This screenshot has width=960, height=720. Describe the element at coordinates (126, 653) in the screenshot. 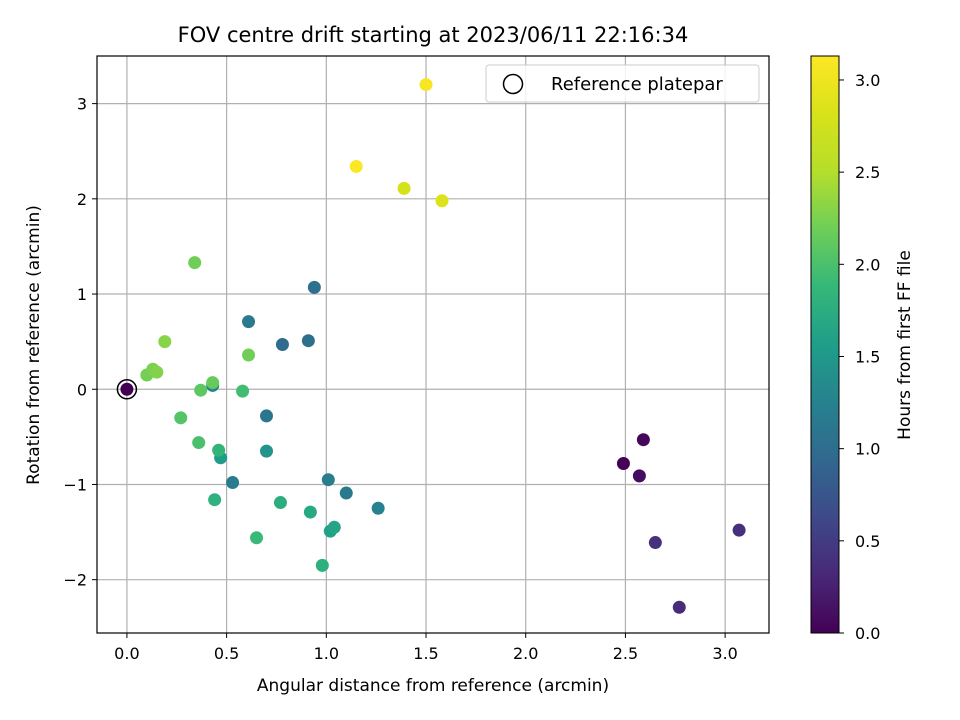

I see `x-tick-label: 0.0` at that location.